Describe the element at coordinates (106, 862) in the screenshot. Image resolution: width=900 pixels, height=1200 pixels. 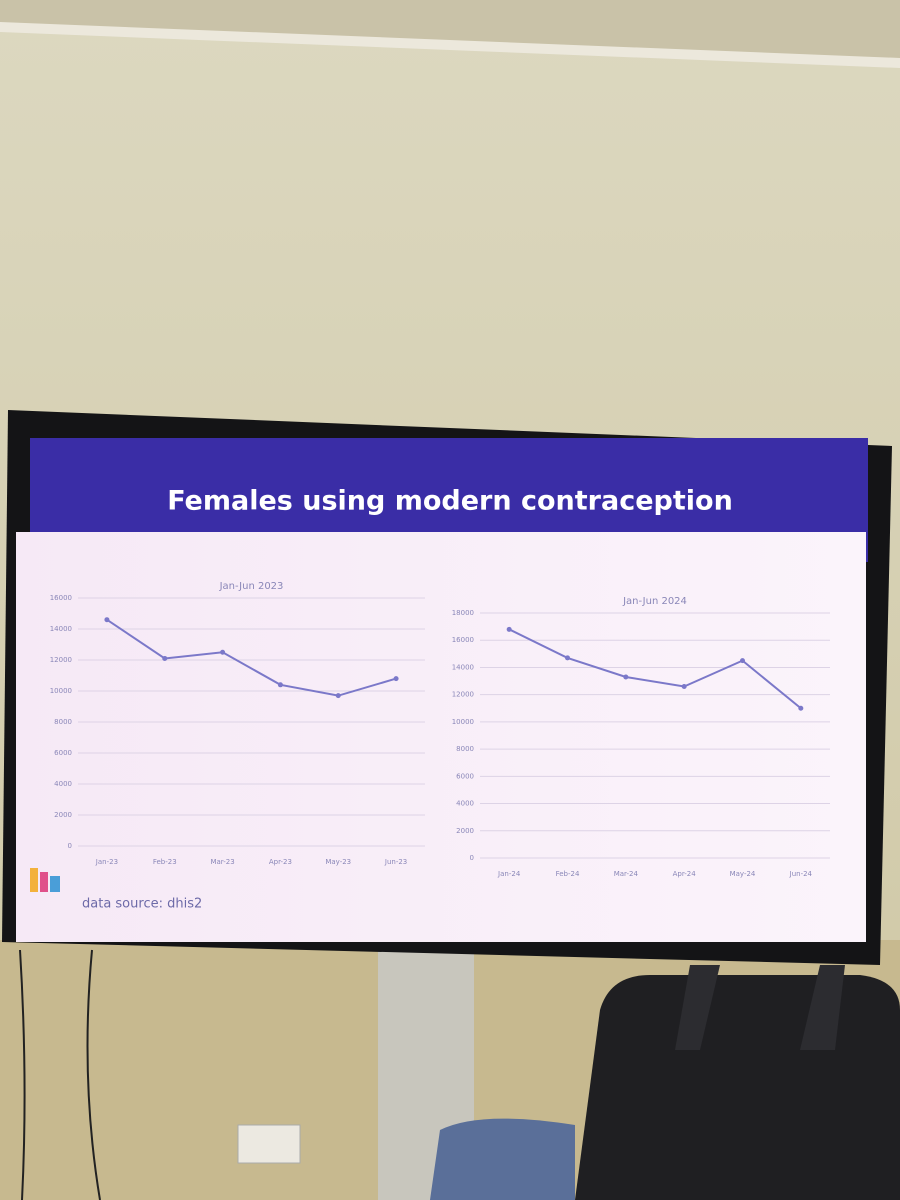
I see `x-tick-label: Jan-23` at that location.